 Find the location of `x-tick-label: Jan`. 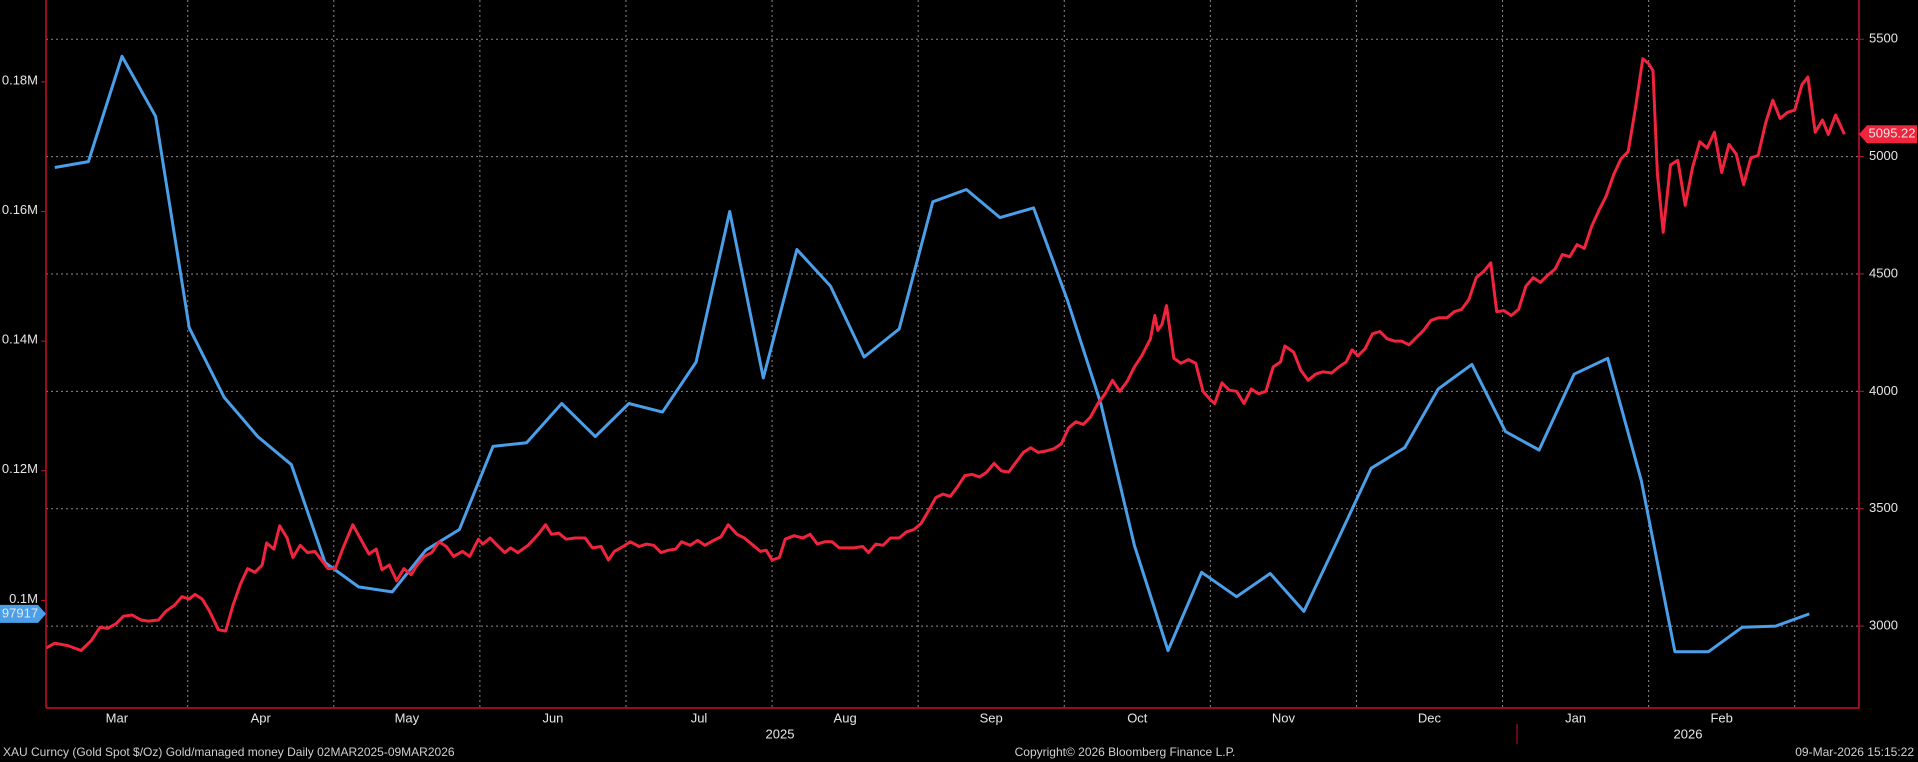

x-tick-label: Jan is located at coordinates (1575, 717).